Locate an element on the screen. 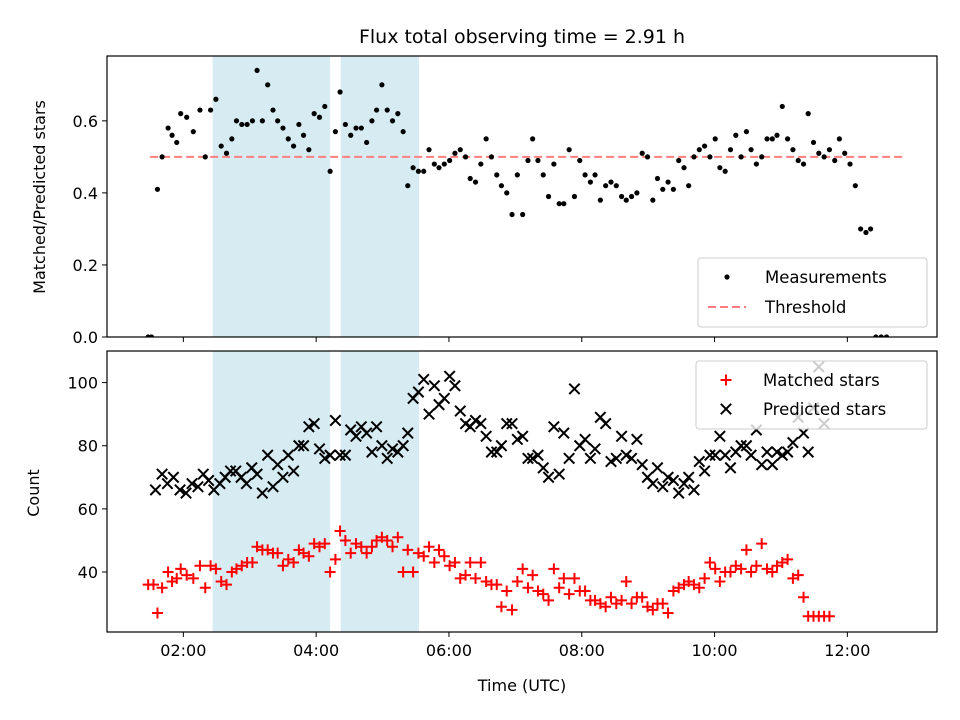 The image size is (960, 720). chart-title: Flux total observing time = 2.91 h is located at coordinates (522, 37).